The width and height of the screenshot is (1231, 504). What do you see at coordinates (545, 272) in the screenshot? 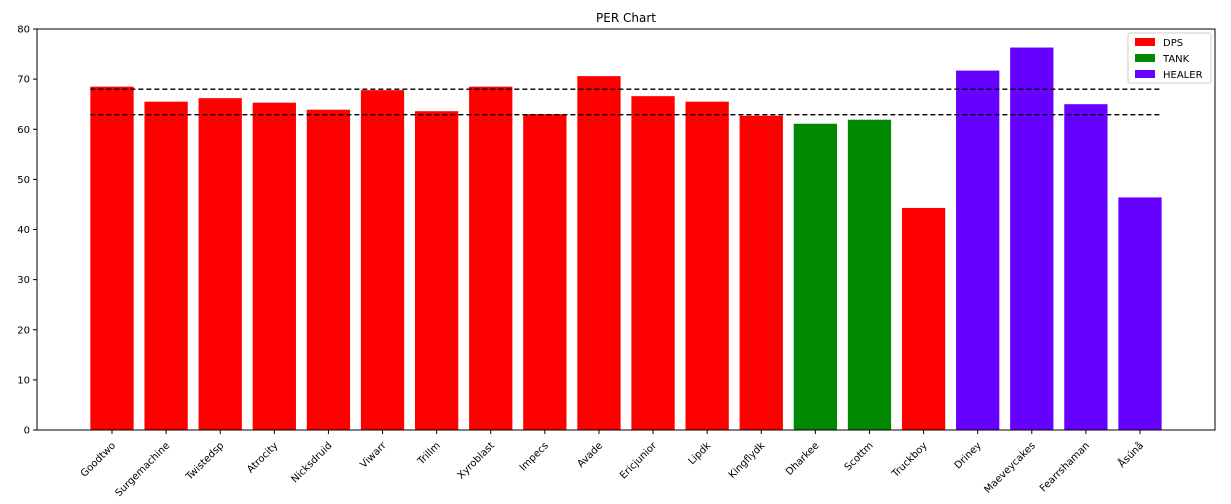
I see `bar-impecs` at bounding box center [545, 272].